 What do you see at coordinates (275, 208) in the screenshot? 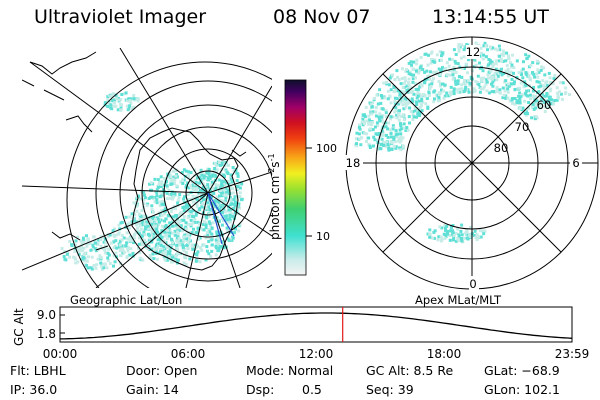
I see `unit-base: photon cm` at bounding box center [275, 208].